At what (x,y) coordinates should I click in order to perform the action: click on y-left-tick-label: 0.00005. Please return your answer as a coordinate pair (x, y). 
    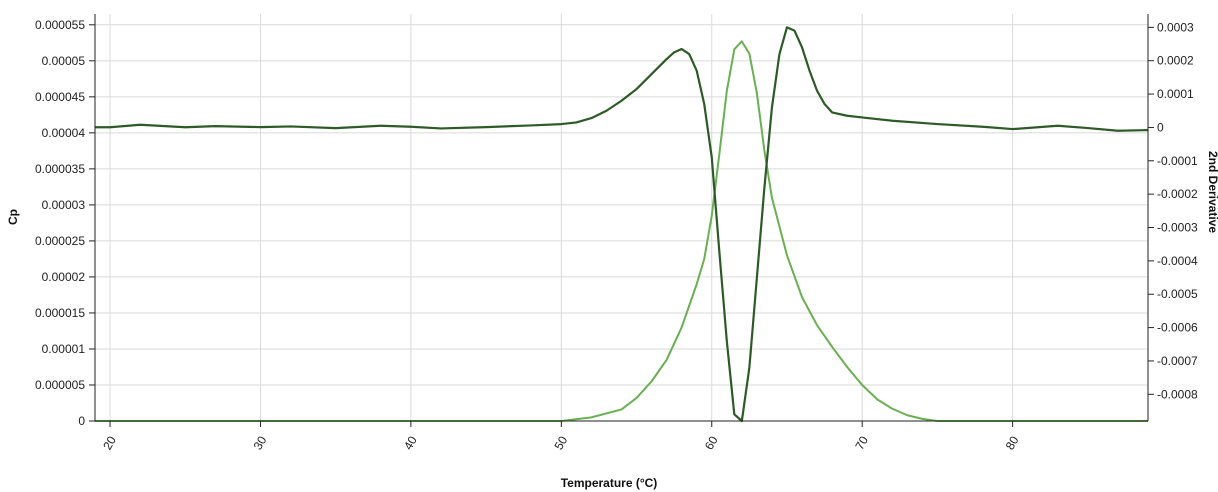
    Looking at the image, I should click on (64, 61).